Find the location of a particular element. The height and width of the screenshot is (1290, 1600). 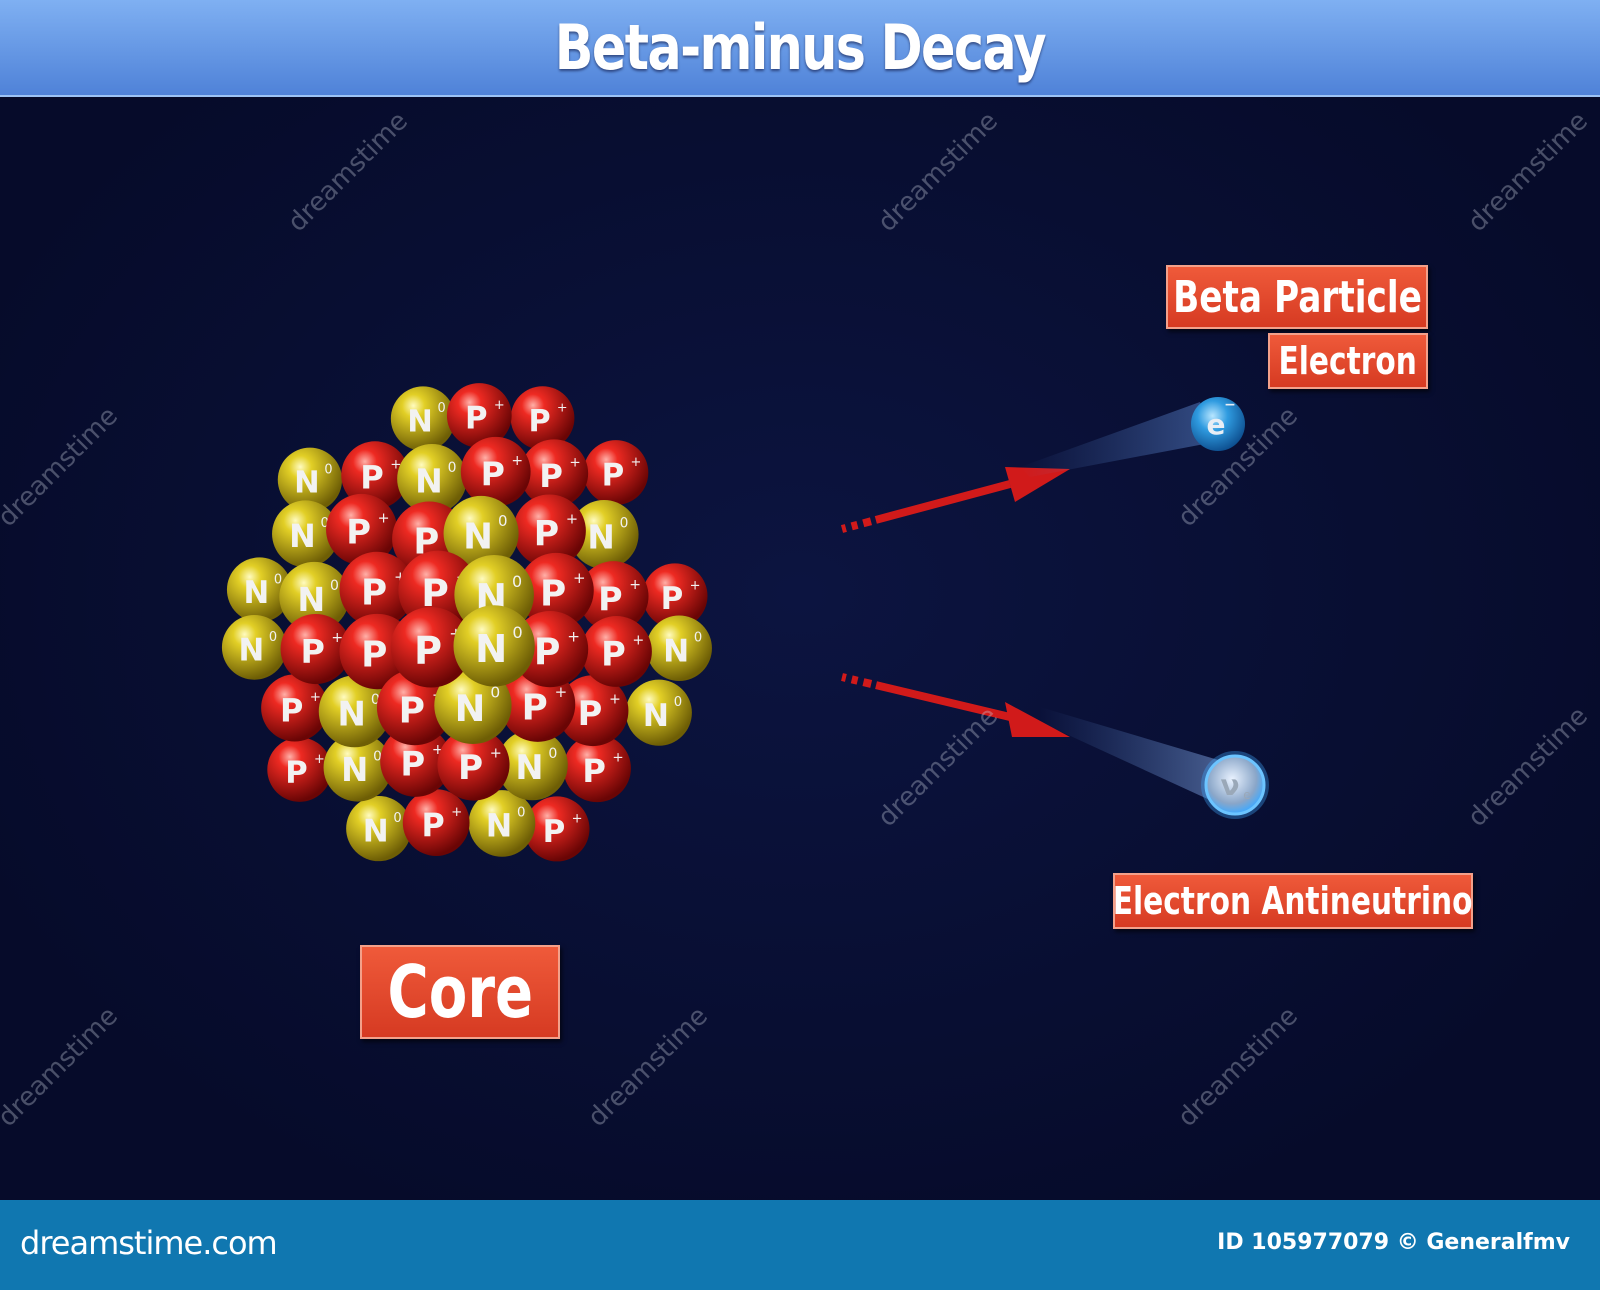

electron-particle: e − is located at coordinates (1218, 424).